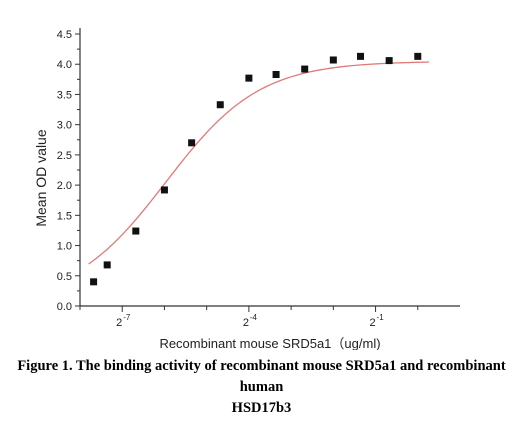 This screenshot has width=523, height=421. Describe the element at coordinates (64, 35) in the screenshot. I see `y-tick-label: 4.5` at that location.